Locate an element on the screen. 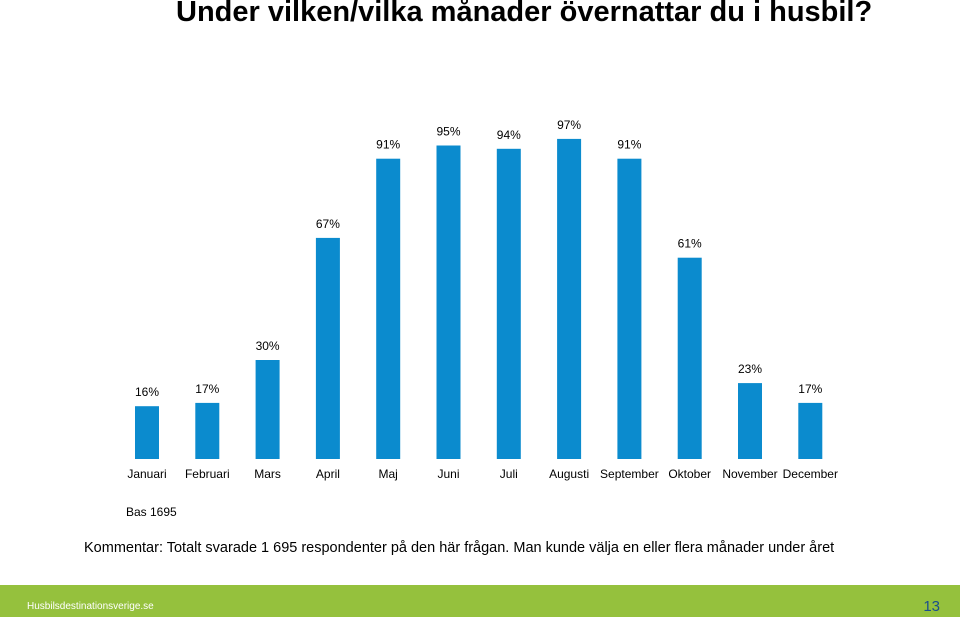 This screenshot has height=617, width=960. bar-november is located at coordinates (750, 421).